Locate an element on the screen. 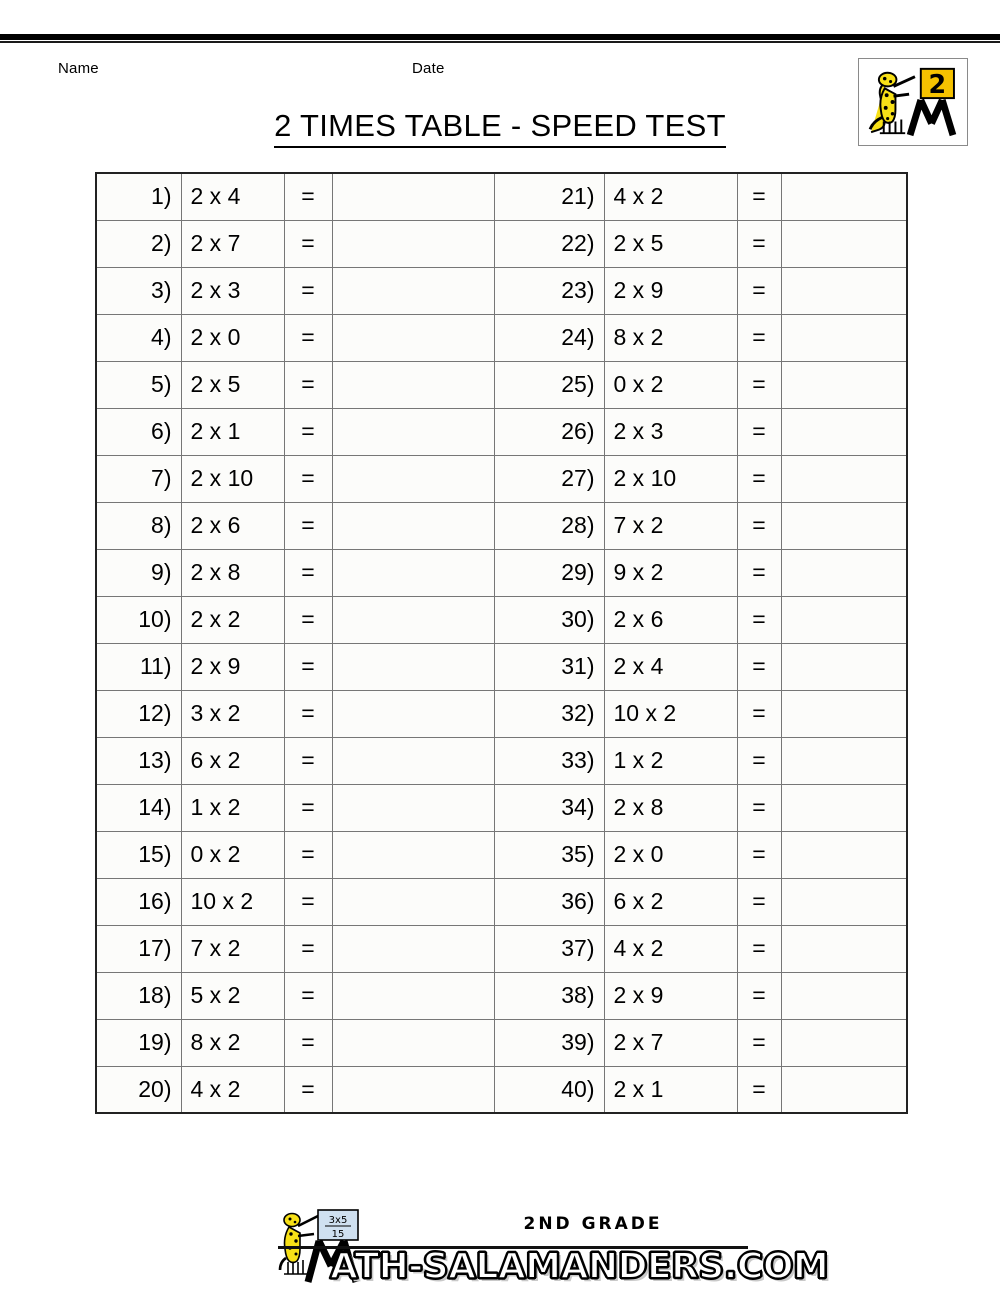 This screenshot has width=1000, height=1294. table-row: 11) 2 x 9 = 31) 2 x 4 = is located at coordinates (501, 666).